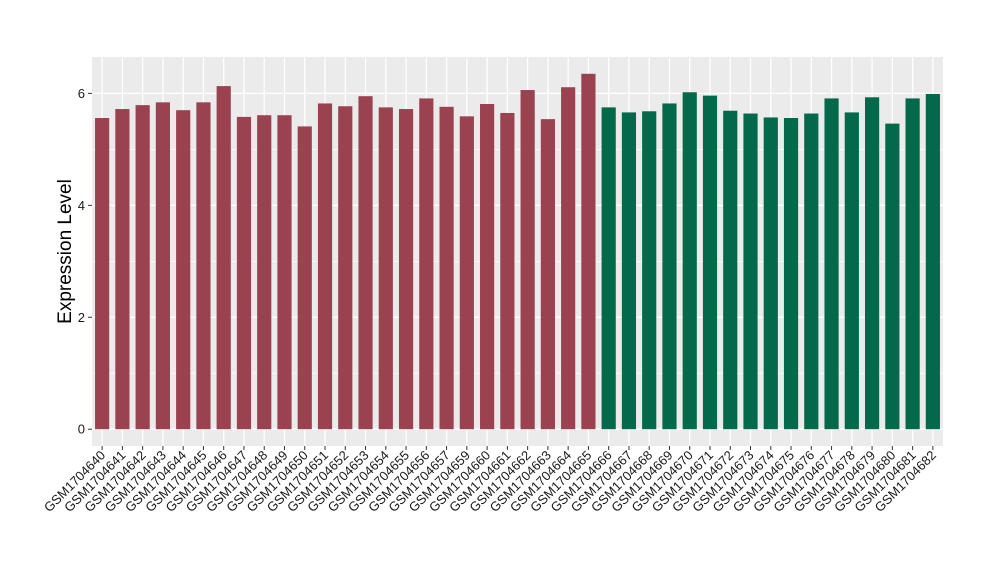 Image resolution: width=1000 pixels, height=580 pixels. What do you see at coordinates (85, 261) in the screenshot?
I see `y-axis: 0 2 4 6` at bounding box center [85, 261].